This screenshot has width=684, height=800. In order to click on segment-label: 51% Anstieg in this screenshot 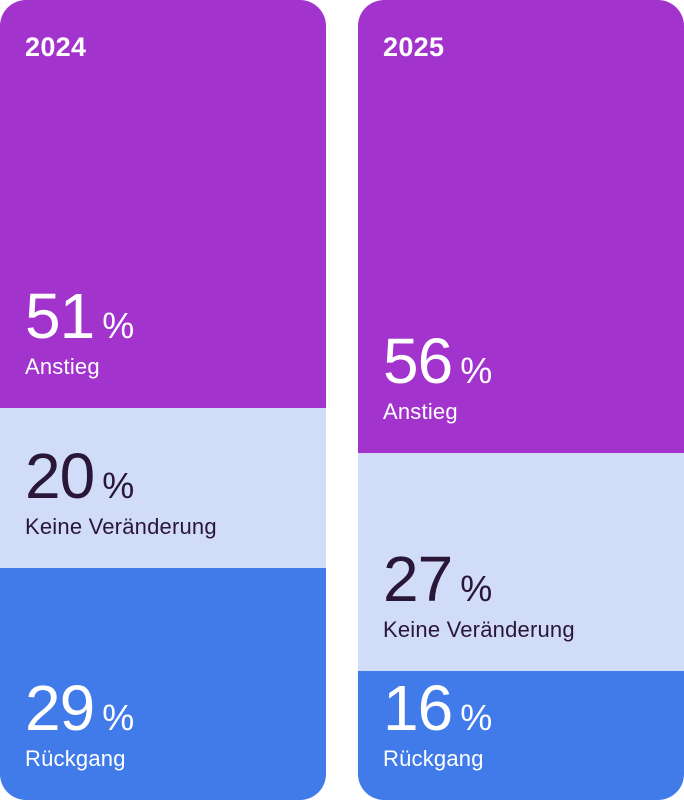, I will do `click(79, 332)`.